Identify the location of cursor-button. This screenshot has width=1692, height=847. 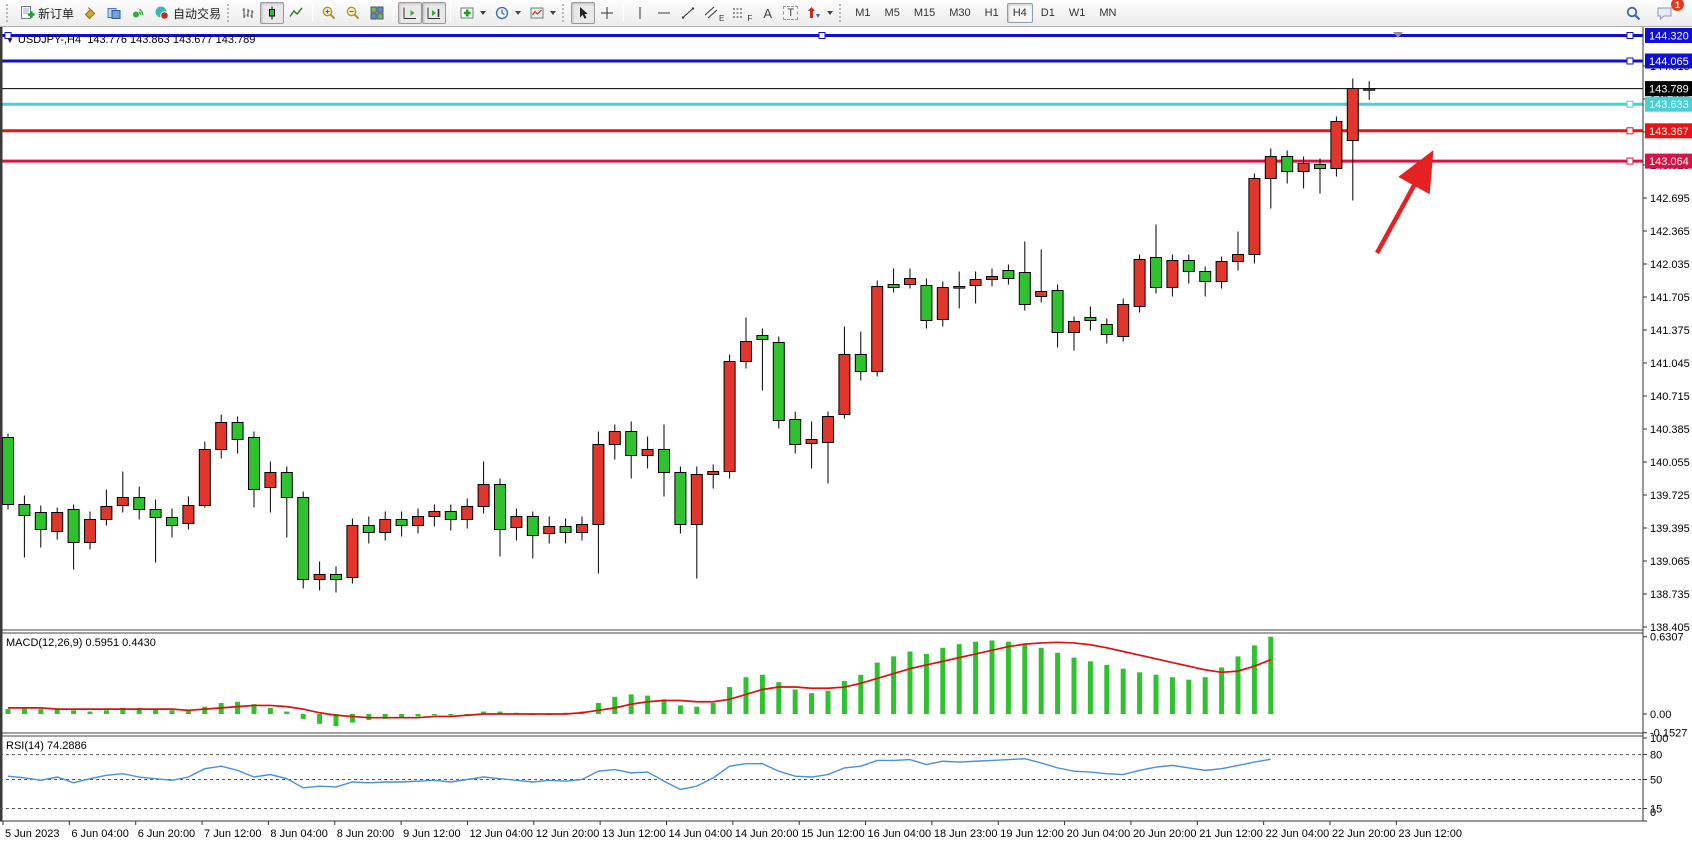
(583, 13).